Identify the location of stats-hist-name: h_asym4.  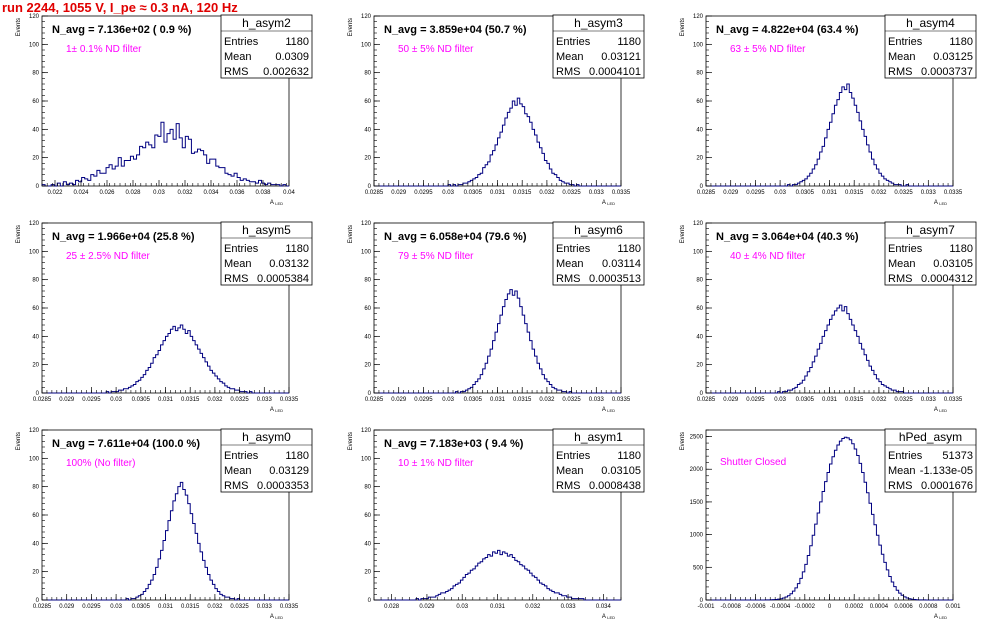
(930, 23).